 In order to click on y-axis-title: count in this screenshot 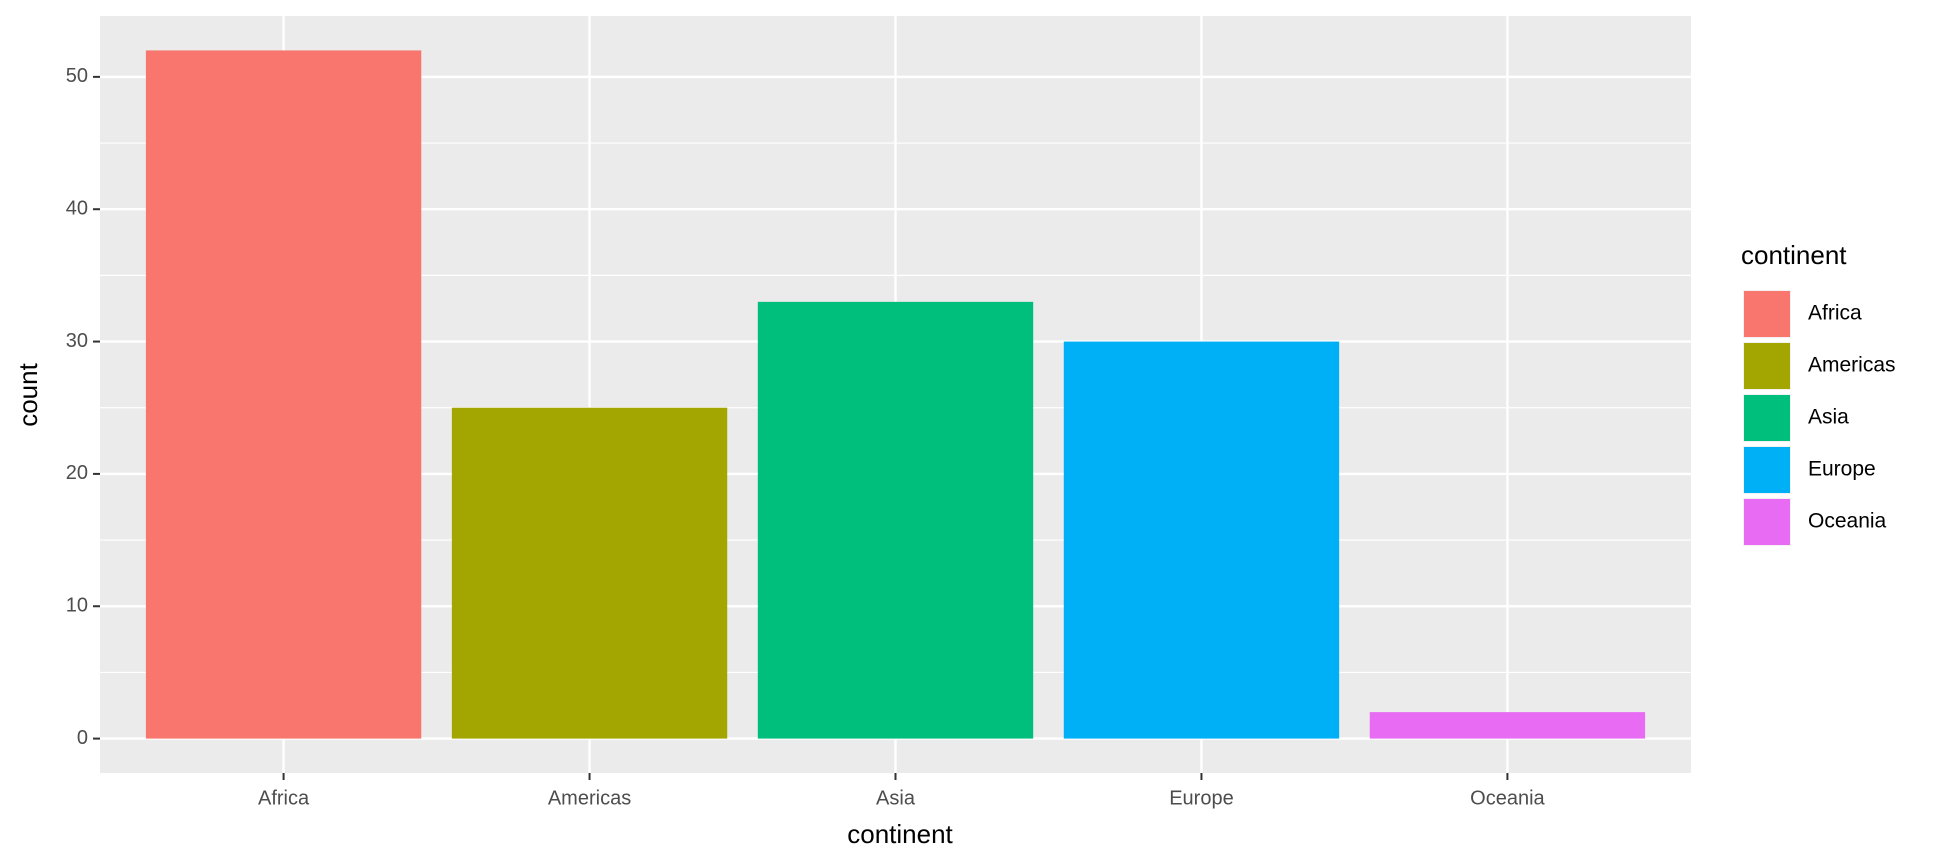, I will do `click(28, 394)`.